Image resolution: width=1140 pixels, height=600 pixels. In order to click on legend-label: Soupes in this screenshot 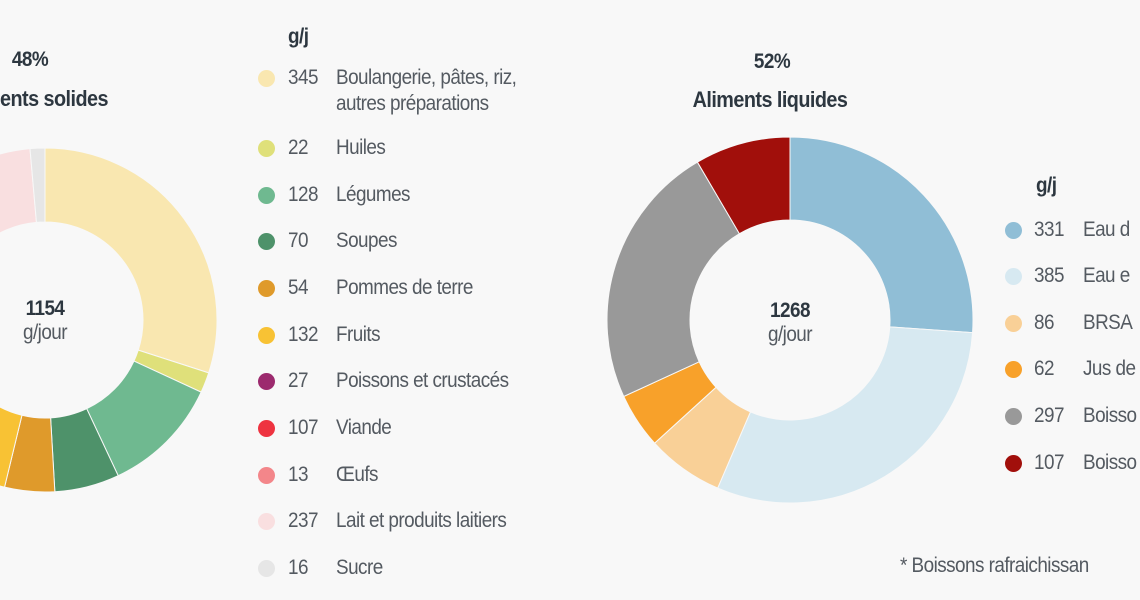, I will do `click(366, 240)`.